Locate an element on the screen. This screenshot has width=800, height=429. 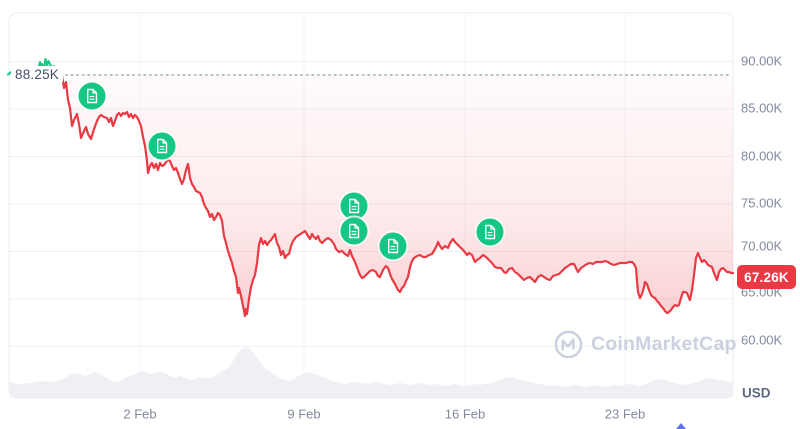
x-axis-label: 2 Feb is located at coordinates (140, 414).